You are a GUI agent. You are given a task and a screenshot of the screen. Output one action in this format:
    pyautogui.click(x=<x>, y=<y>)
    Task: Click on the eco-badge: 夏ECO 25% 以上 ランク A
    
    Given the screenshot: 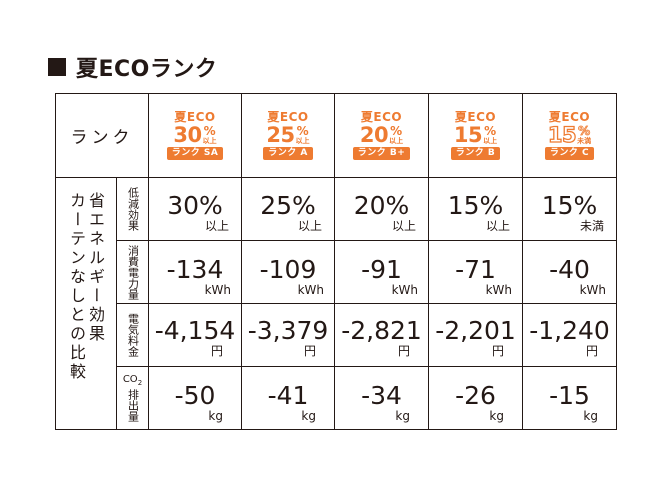 What is the action you would take?
    pyautogui.click(x=288, y=135)
    